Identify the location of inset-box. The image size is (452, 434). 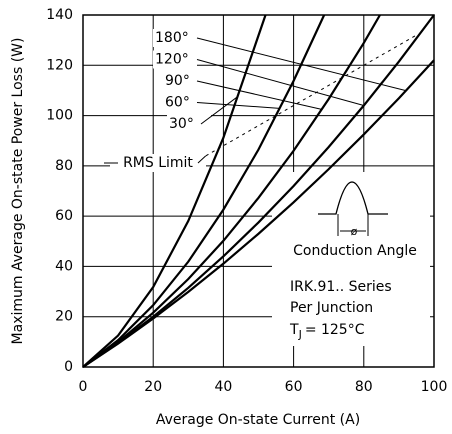
(351, 259).